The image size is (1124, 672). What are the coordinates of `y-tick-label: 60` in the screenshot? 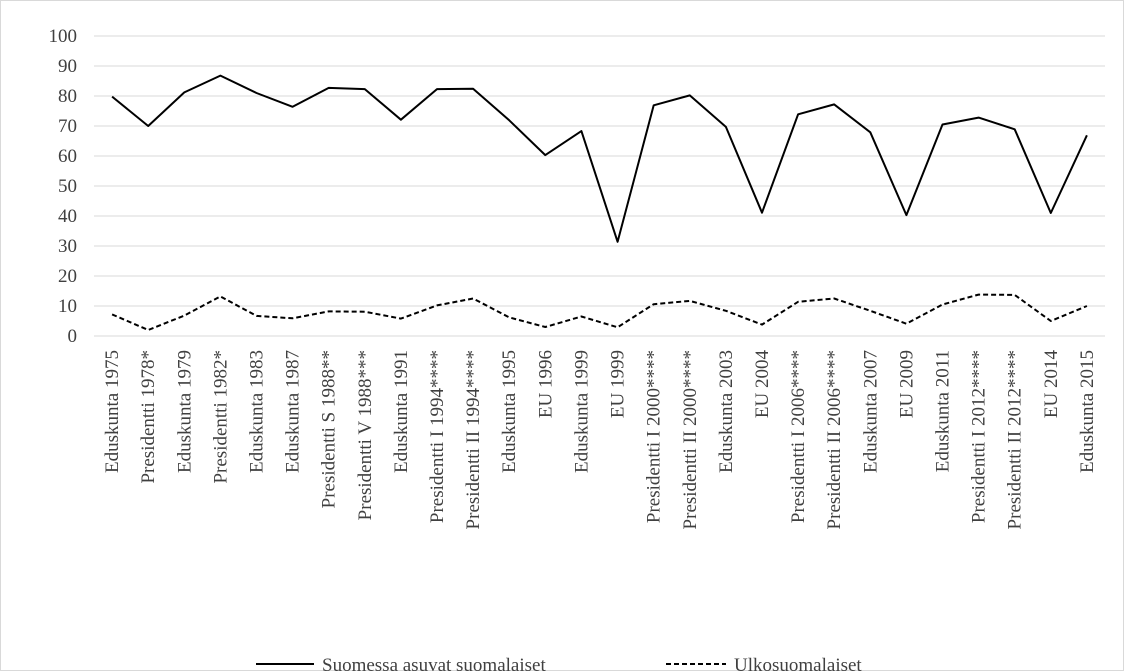 It's located at (67, 156).